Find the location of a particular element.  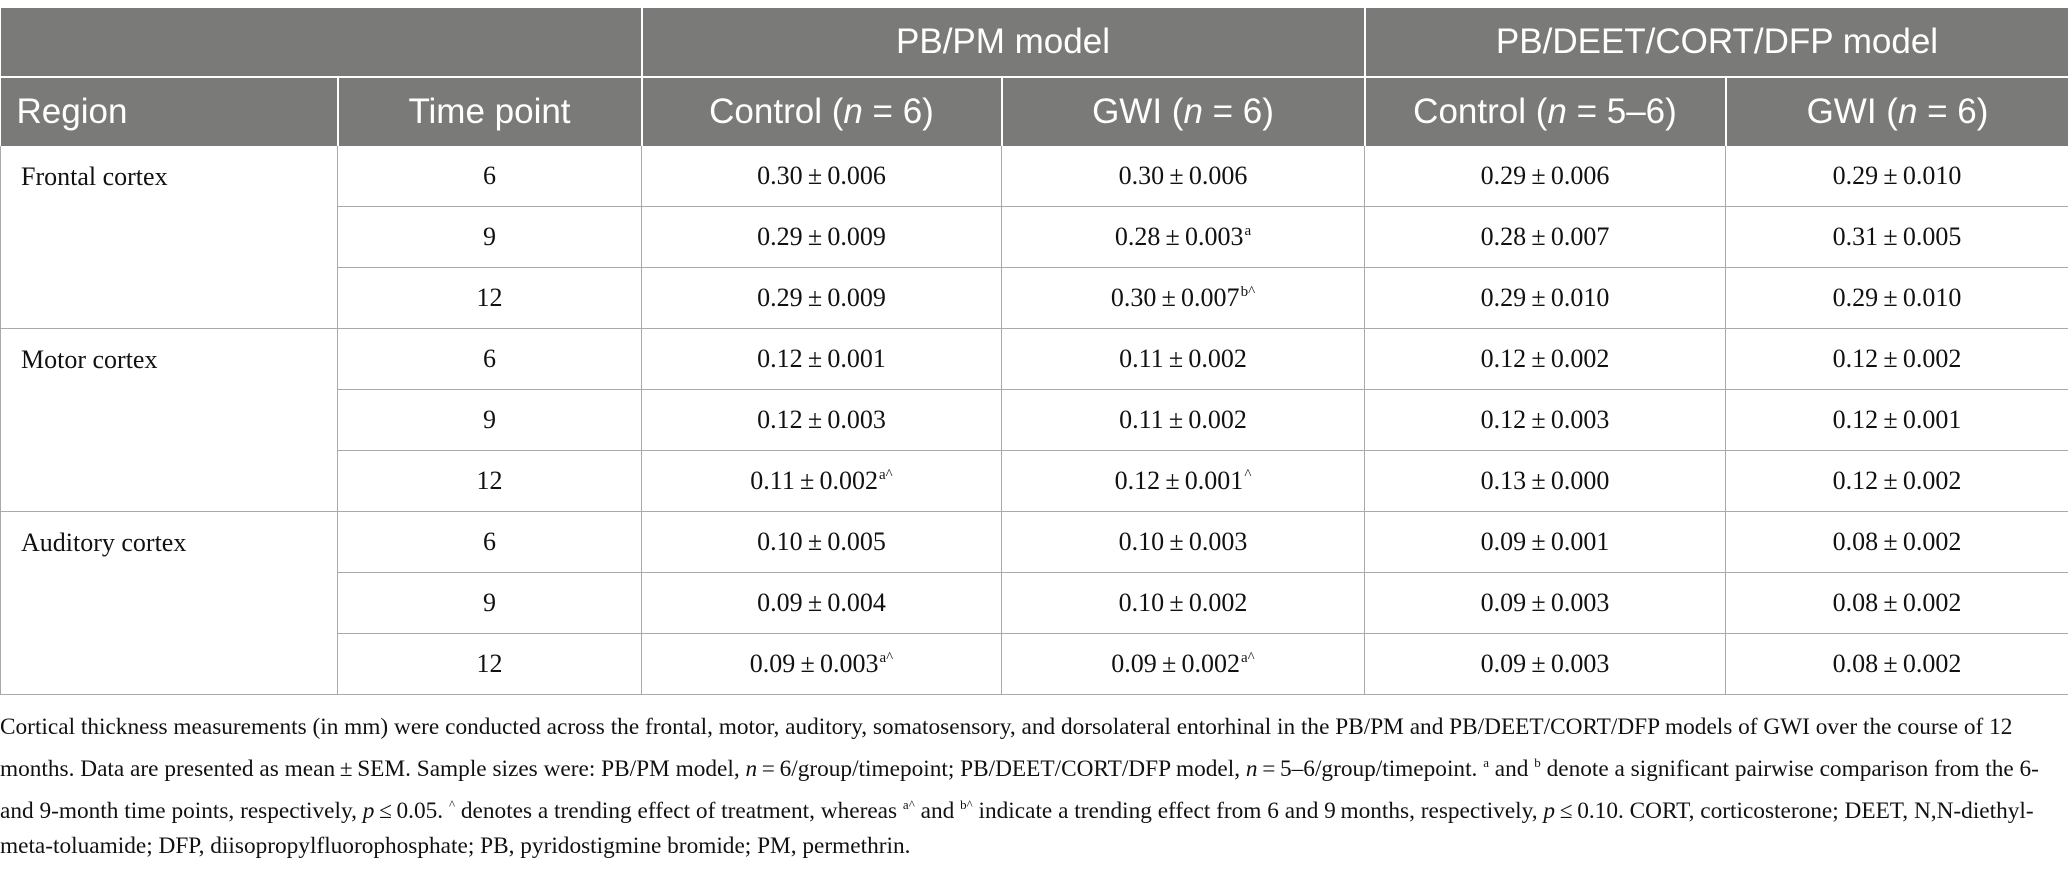

gwi-pbpm-cell: 0.28 ± 0.003a is located at coordinates (1183, 237).